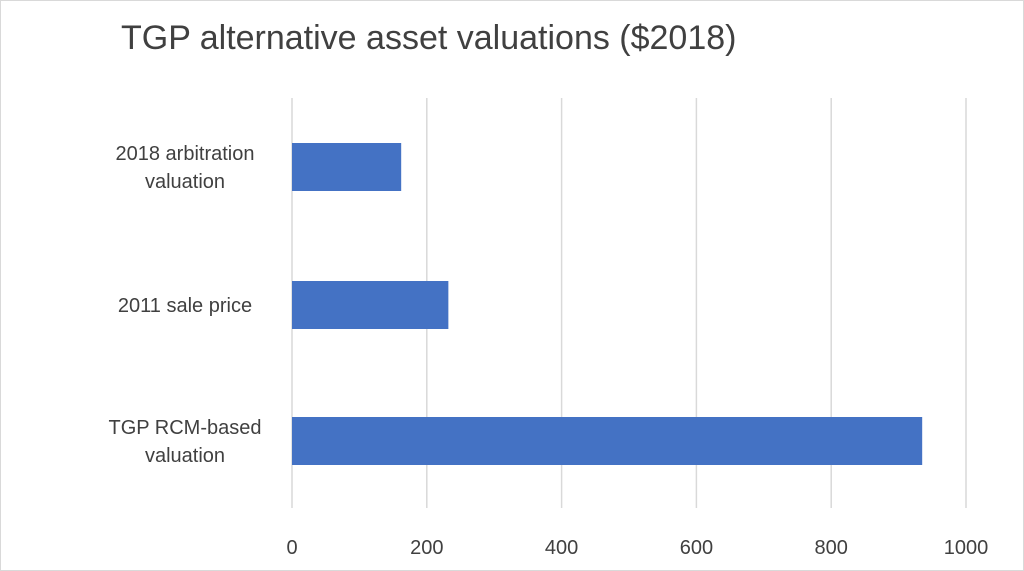 The width and height of the screenshot is (1024, 571). Describe the element at coordinates (831, 548) in the screenshot. I see `x-tick-label: 800` at that location.